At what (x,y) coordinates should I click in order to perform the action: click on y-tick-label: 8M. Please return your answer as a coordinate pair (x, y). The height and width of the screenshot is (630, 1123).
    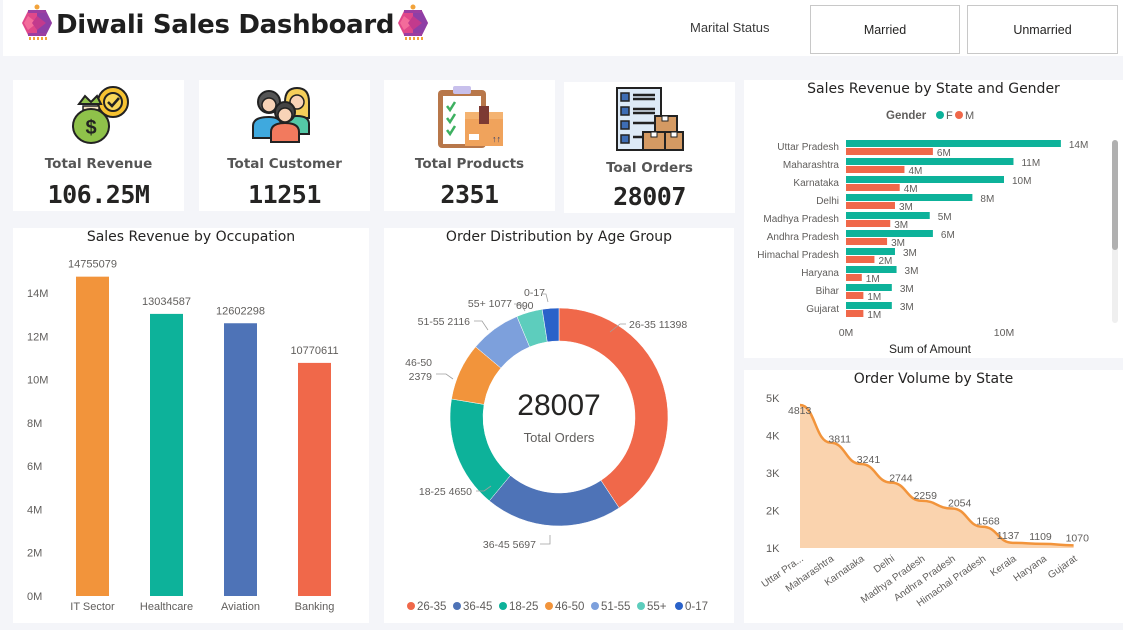
    Looking at the image, I should click on (34, 424).